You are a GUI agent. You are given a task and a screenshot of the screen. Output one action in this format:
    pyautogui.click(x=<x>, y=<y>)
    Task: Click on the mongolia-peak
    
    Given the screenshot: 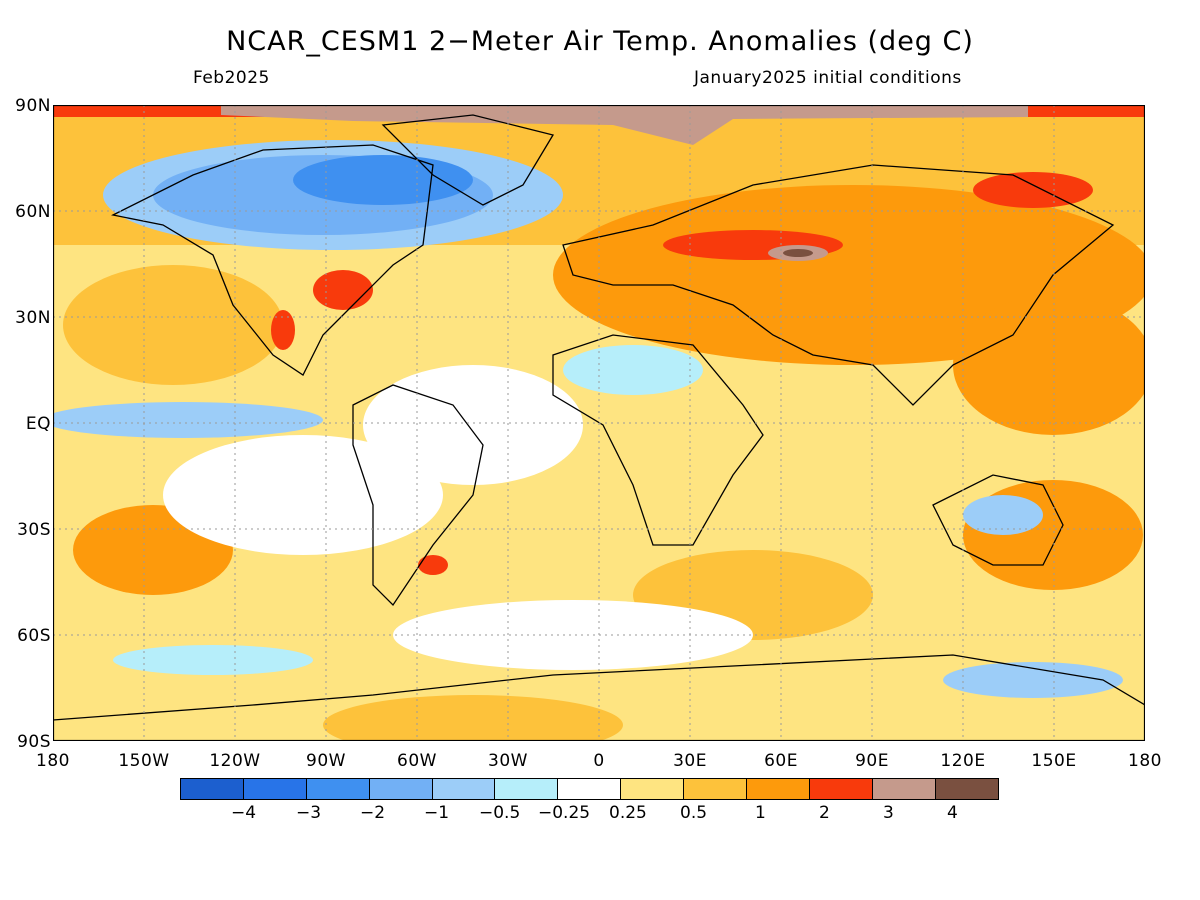 What is the action you would take?
    pyautogui.click(x=798, y=253)
    